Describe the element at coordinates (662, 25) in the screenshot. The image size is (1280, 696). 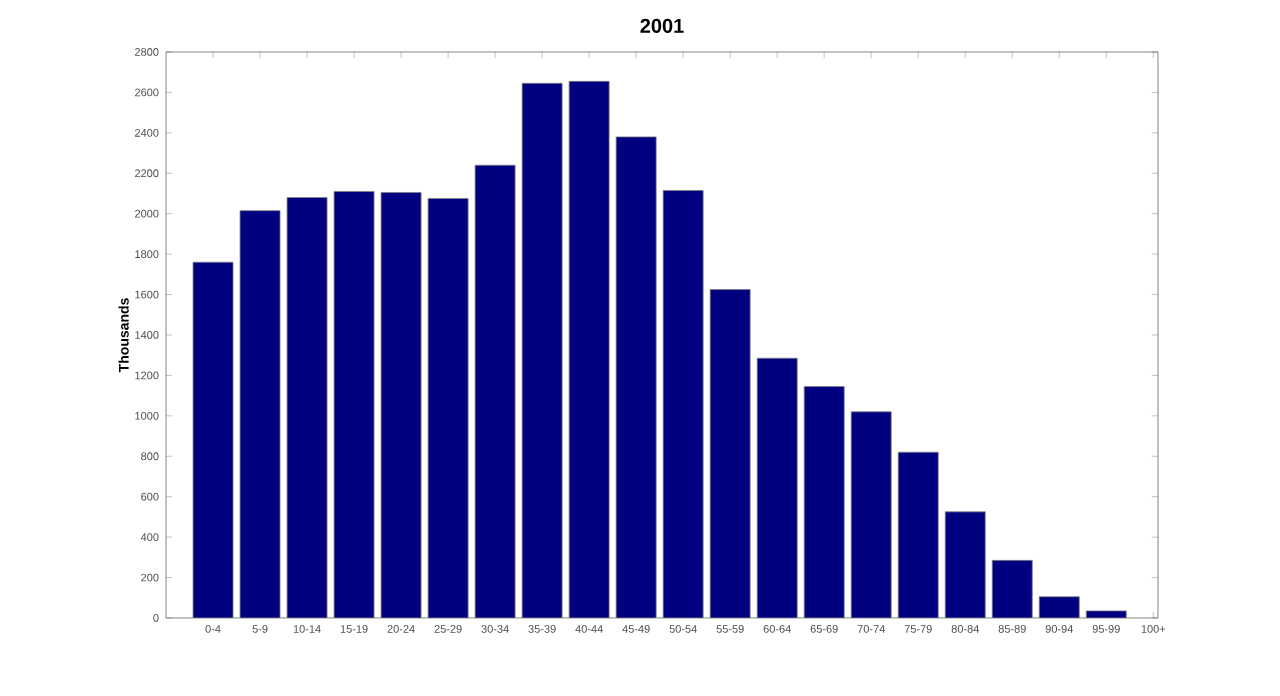
I see `chart-title: 2001` at that location.